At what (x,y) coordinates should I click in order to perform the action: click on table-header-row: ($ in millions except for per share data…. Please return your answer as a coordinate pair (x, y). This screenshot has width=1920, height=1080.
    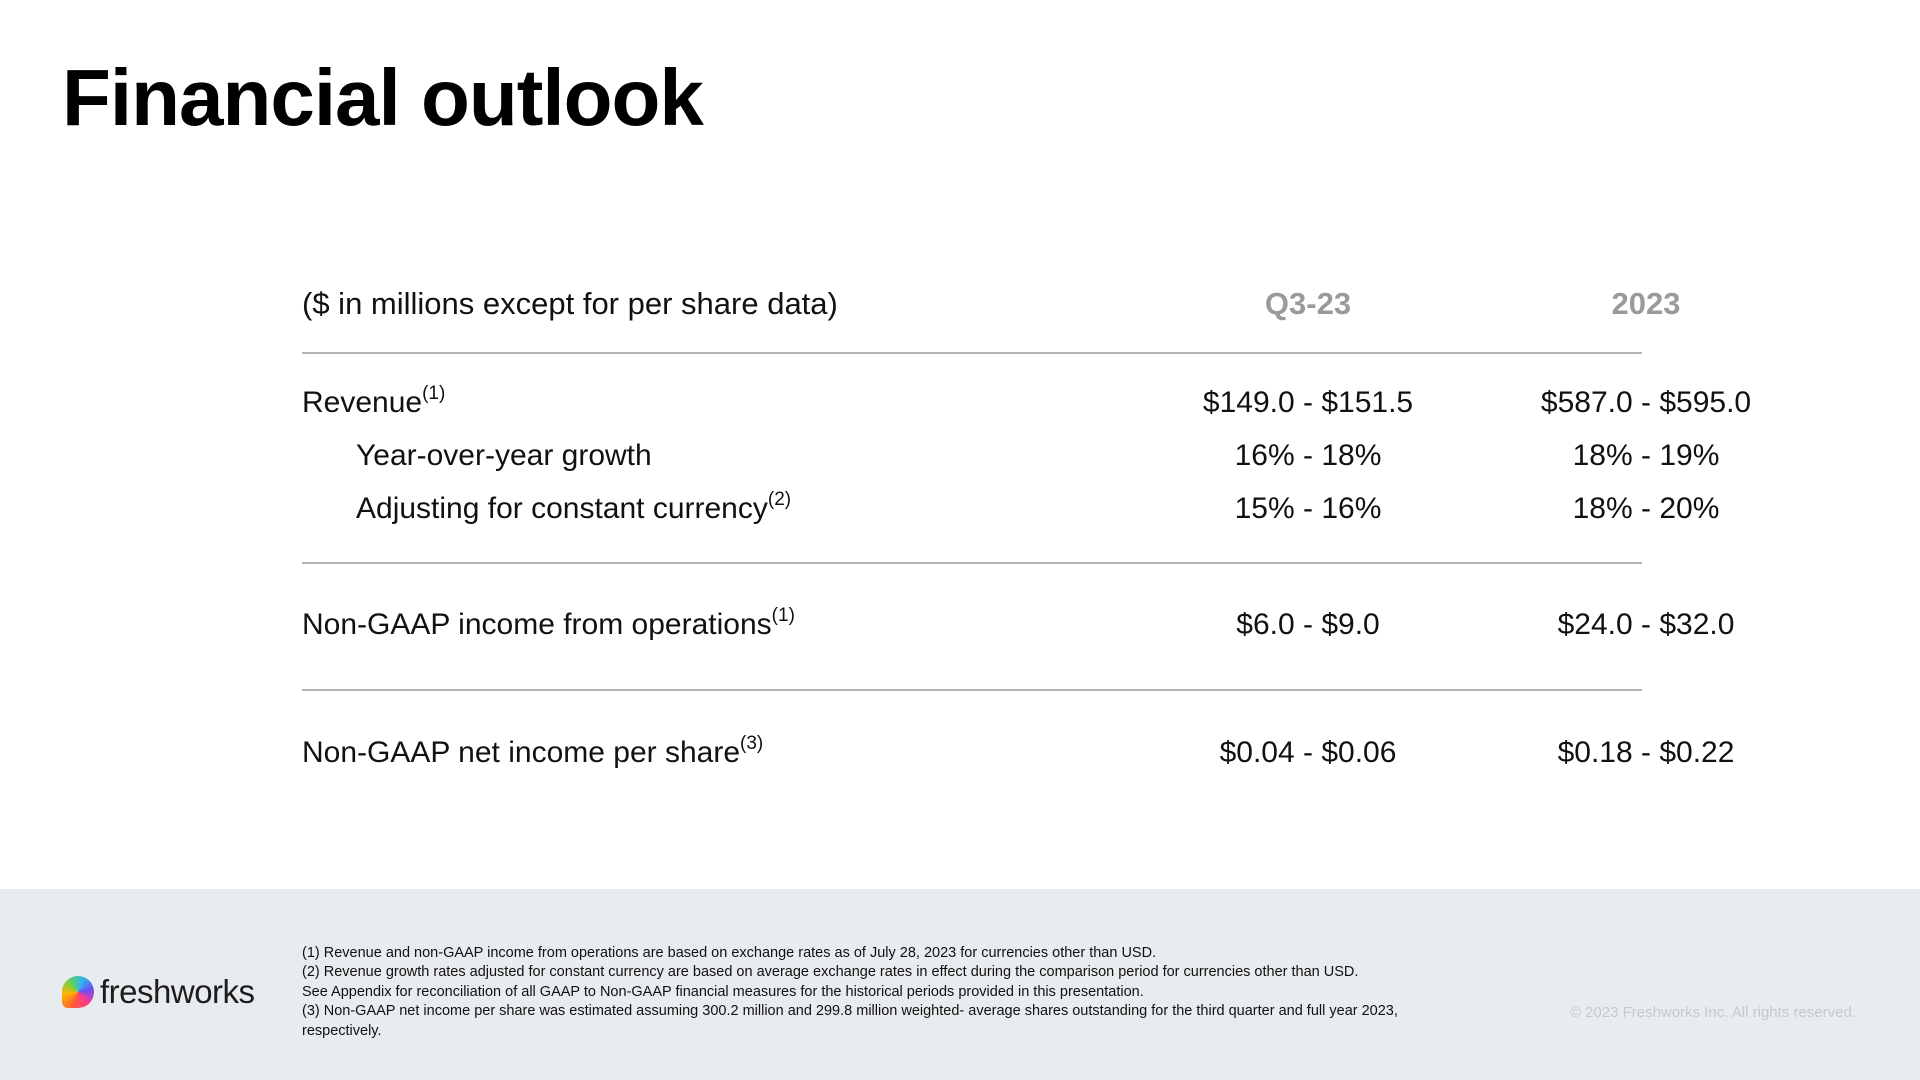
    Looking at the image, I should click on (991, 304).